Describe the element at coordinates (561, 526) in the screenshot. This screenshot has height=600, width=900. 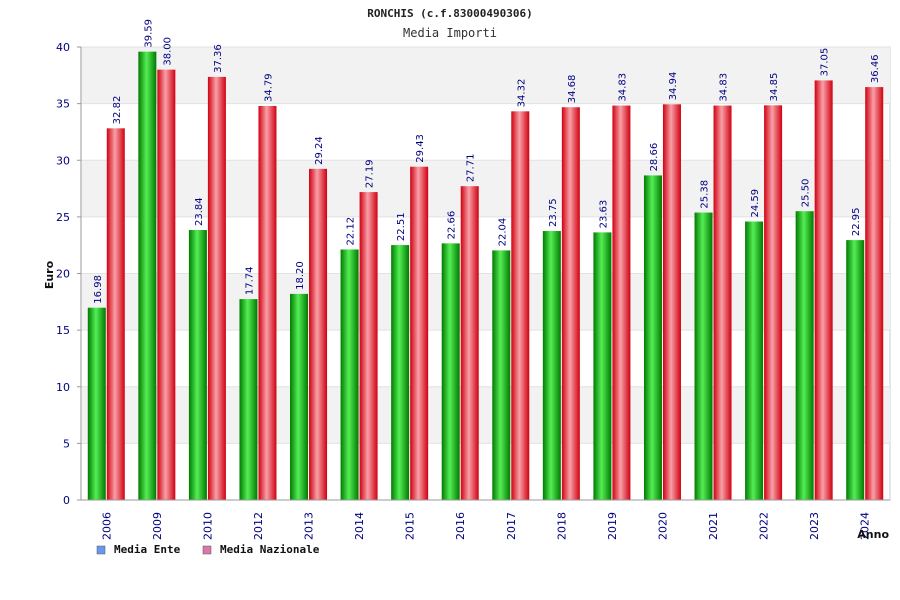
I see `x-tick-label: 2018` at that location.